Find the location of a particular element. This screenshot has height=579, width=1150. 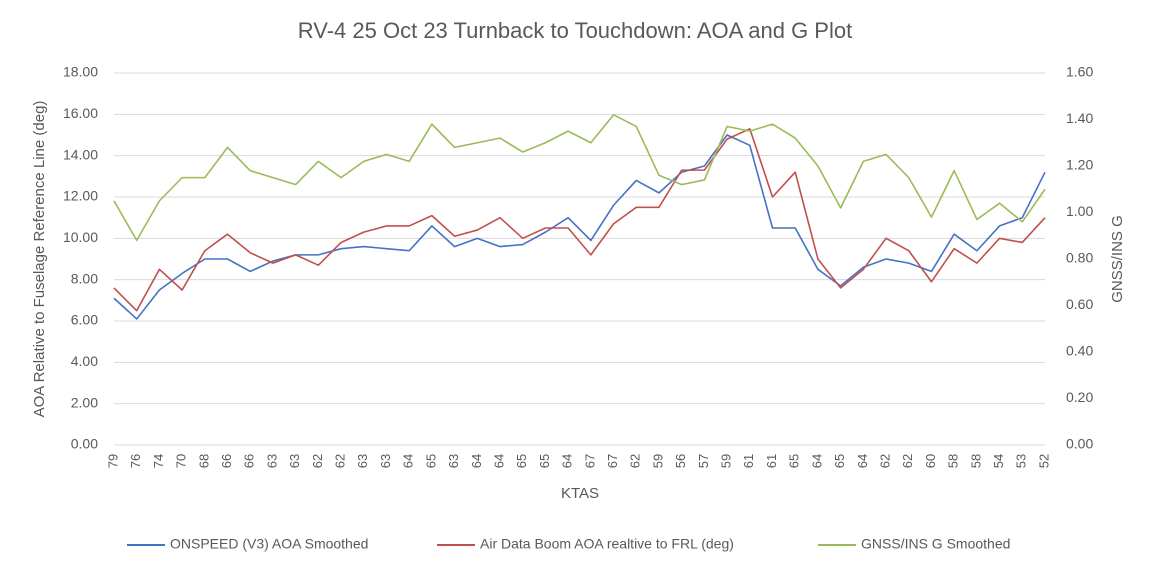

x-tick-label: 52 is located at coordinates (1043, 461).